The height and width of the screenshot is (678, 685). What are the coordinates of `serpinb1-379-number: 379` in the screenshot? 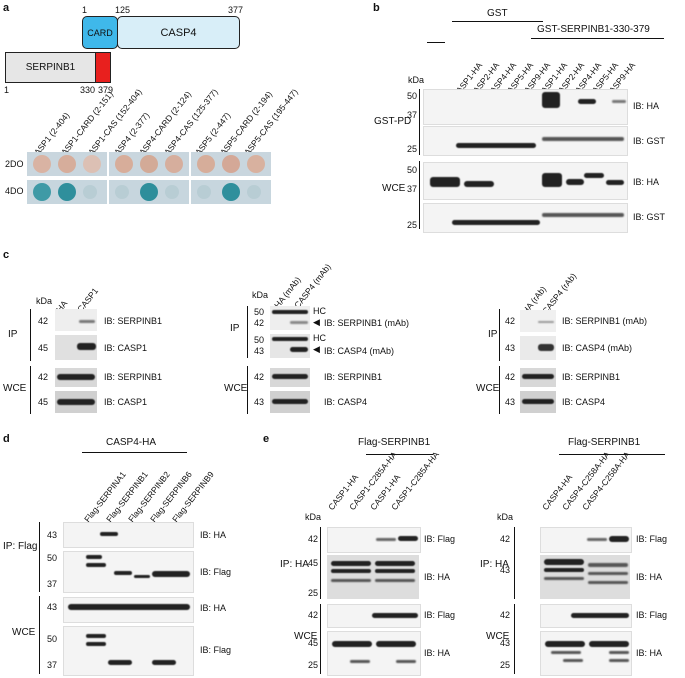 It's located at (106, 90).